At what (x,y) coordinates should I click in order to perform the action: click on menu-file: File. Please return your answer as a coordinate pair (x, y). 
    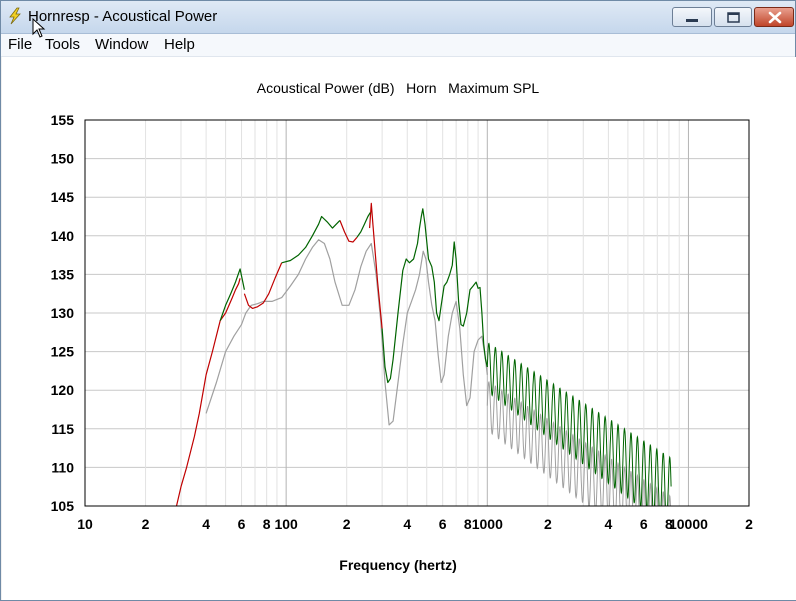
    Looking at the image, I should click on (20, 44).